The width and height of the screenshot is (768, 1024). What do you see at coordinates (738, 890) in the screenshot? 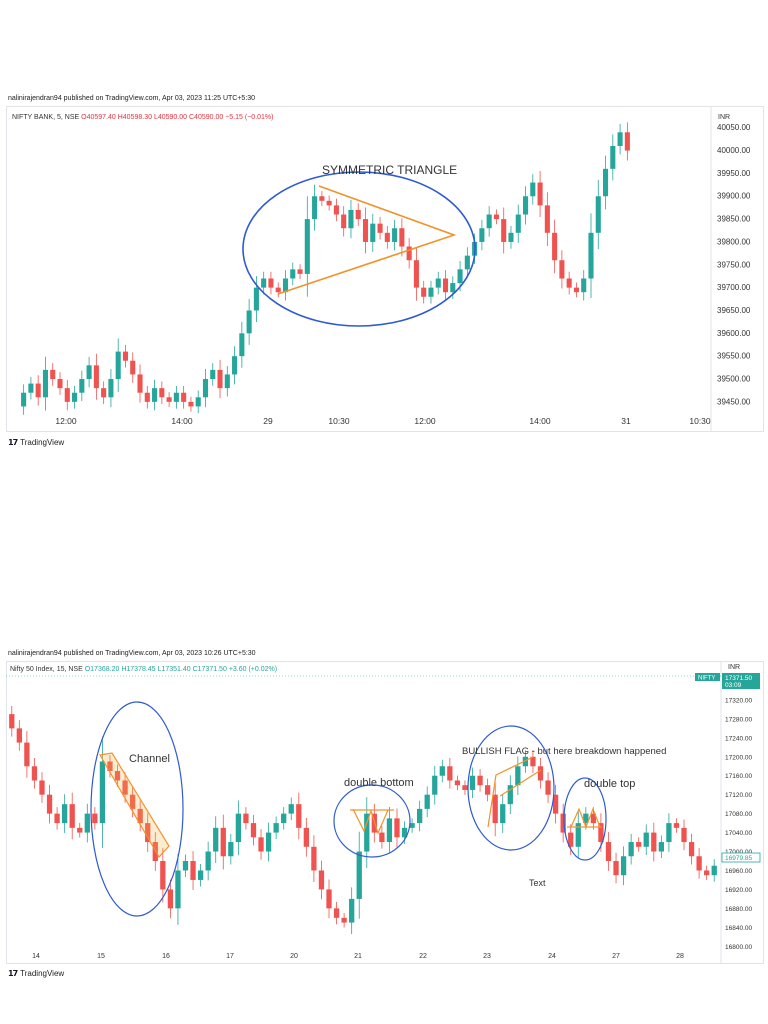
I see `y-tick-label: 16920.00` at bounding box center [738, 890].